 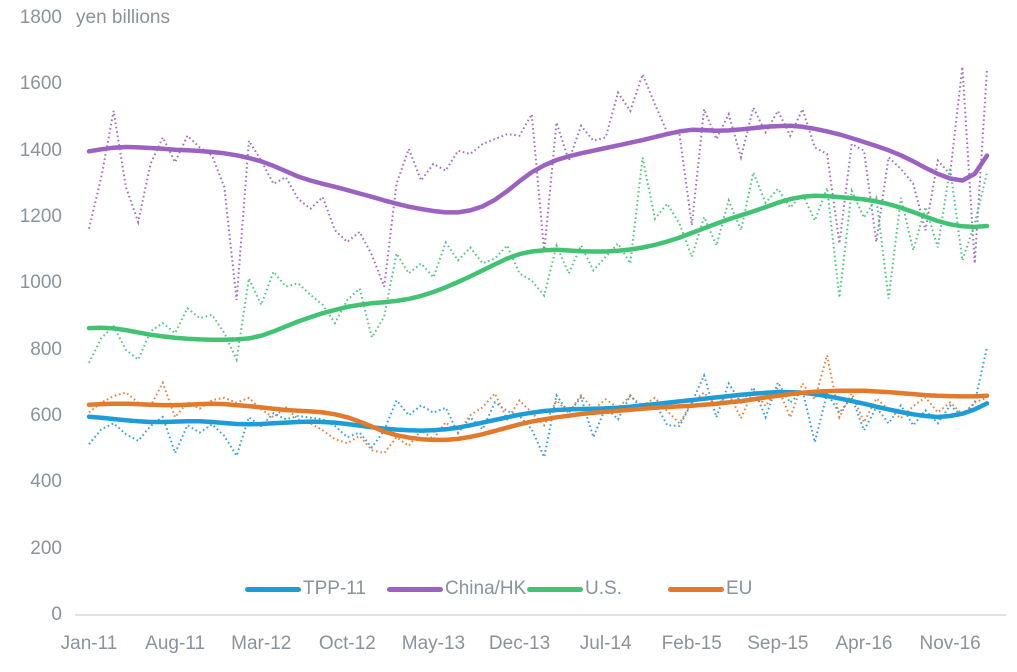 I want to click on x-axis-tick-label: Sep-15, so click(x=778, y=643).